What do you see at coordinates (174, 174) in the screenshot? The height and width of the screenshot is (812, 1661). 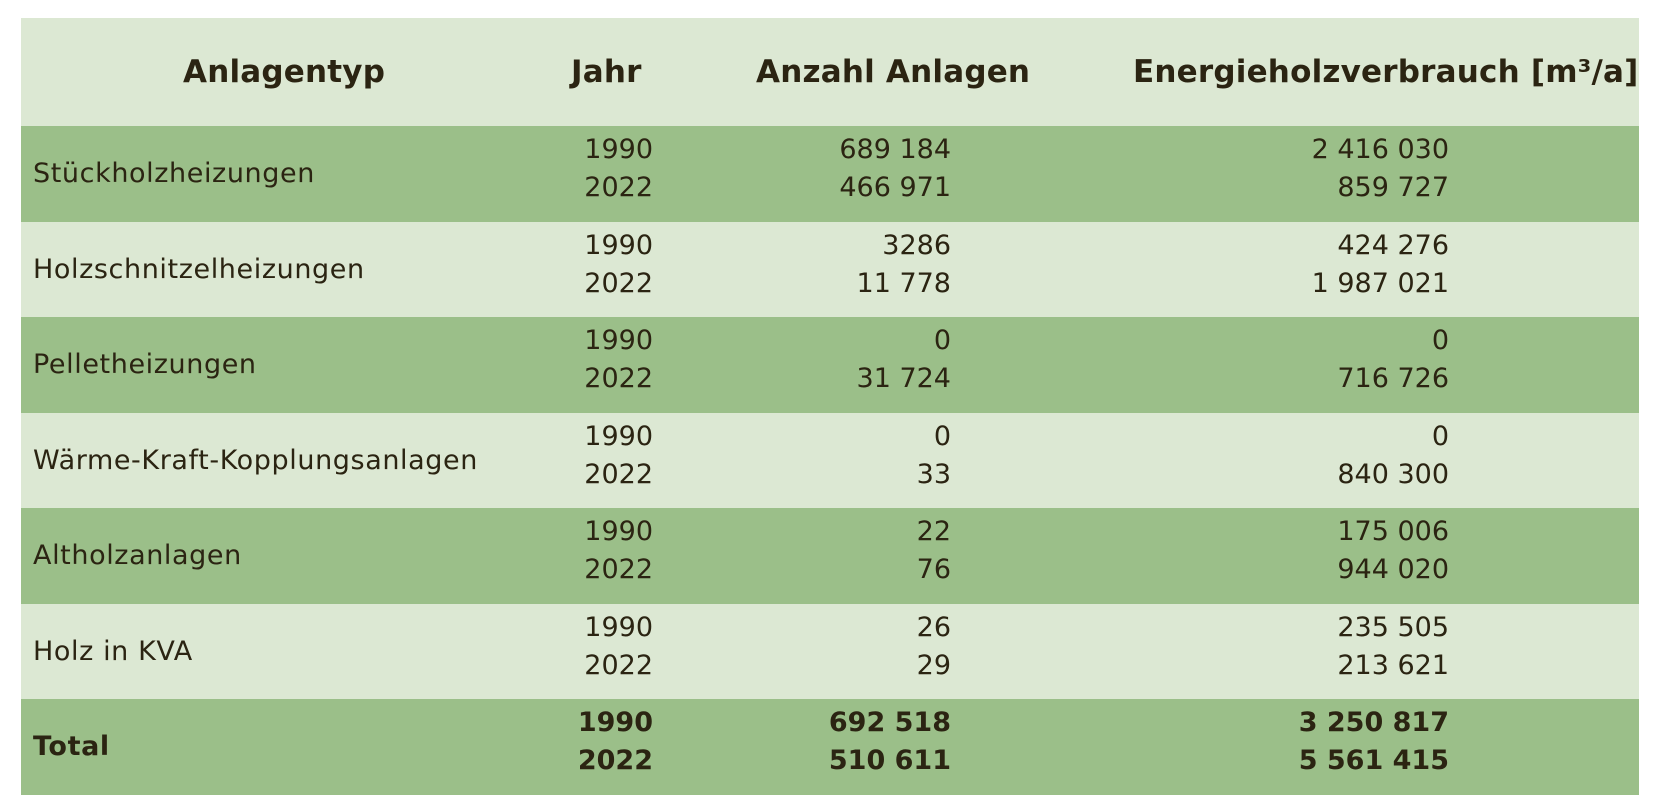 I see `row-type: Stückholzheizungen` at bounding box center [174, 174].